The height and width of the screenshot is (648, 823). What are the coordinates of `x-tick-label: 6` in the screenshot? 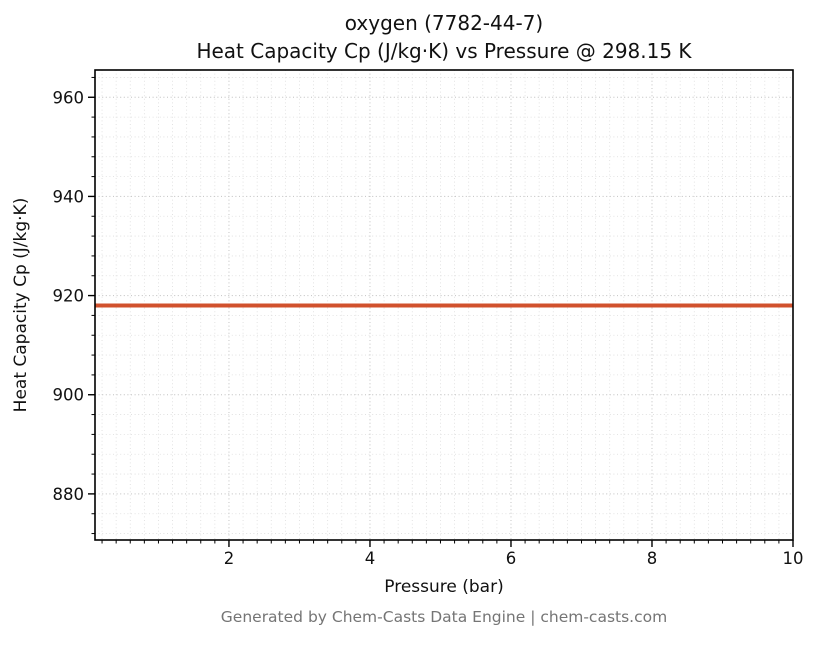 It's located at (511, 558).